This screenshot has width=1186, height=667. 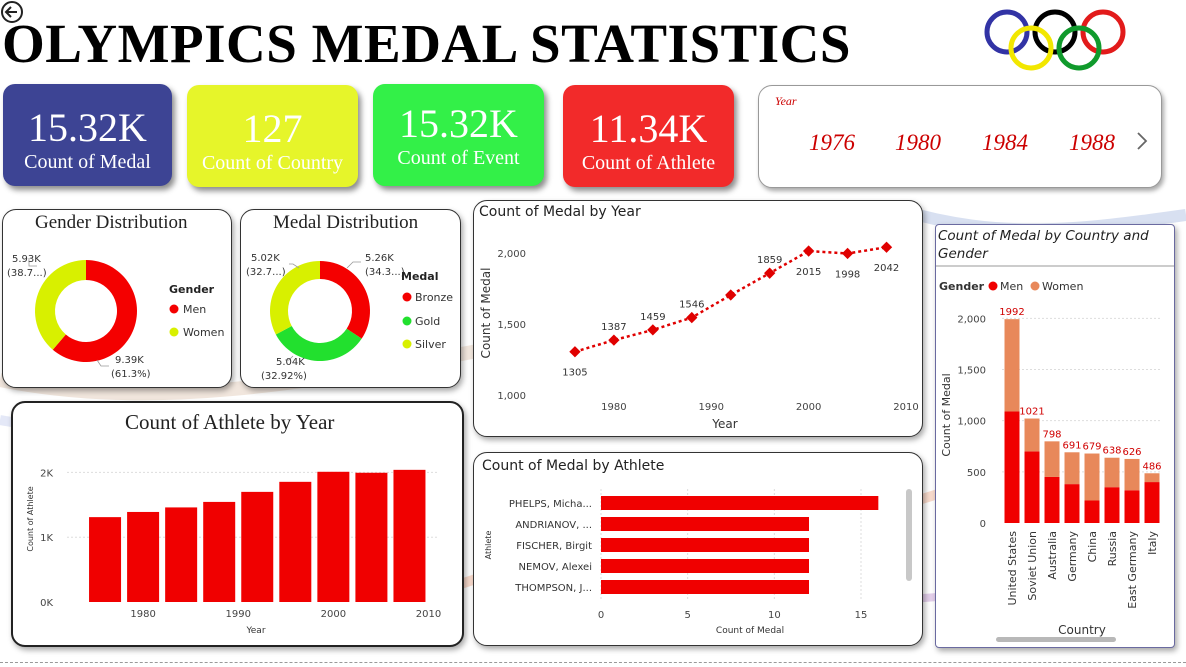 What do you see at coordinates (1142, 141) in the screenshot?
I see `chevron-right-icon` at bounding box center [1142, 141].